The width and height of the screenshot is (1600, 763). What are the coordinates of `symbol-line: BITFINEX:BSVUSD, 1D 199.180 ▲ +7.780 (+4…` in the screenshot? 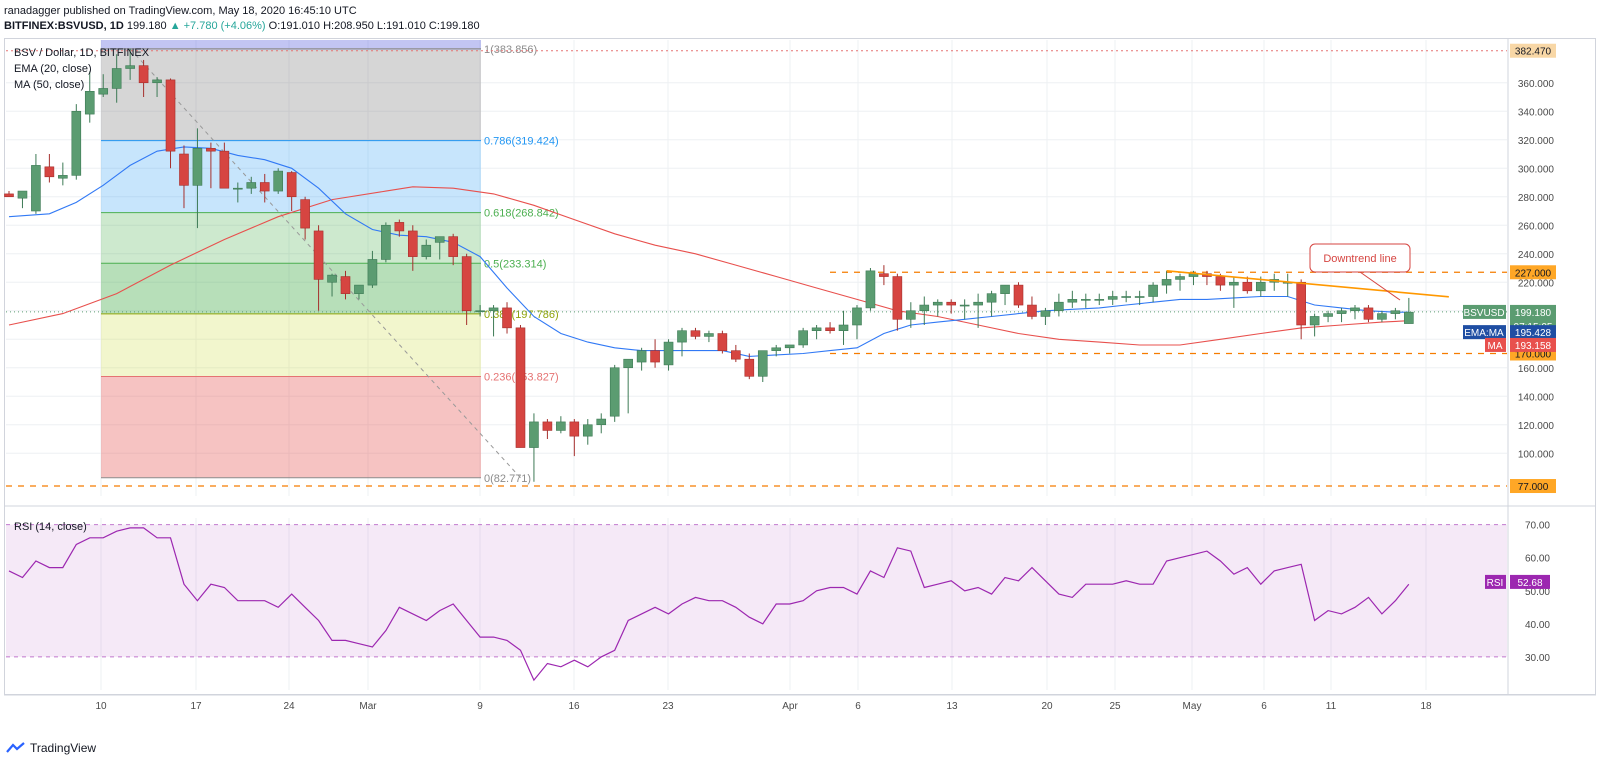 It's located at (242, 26).